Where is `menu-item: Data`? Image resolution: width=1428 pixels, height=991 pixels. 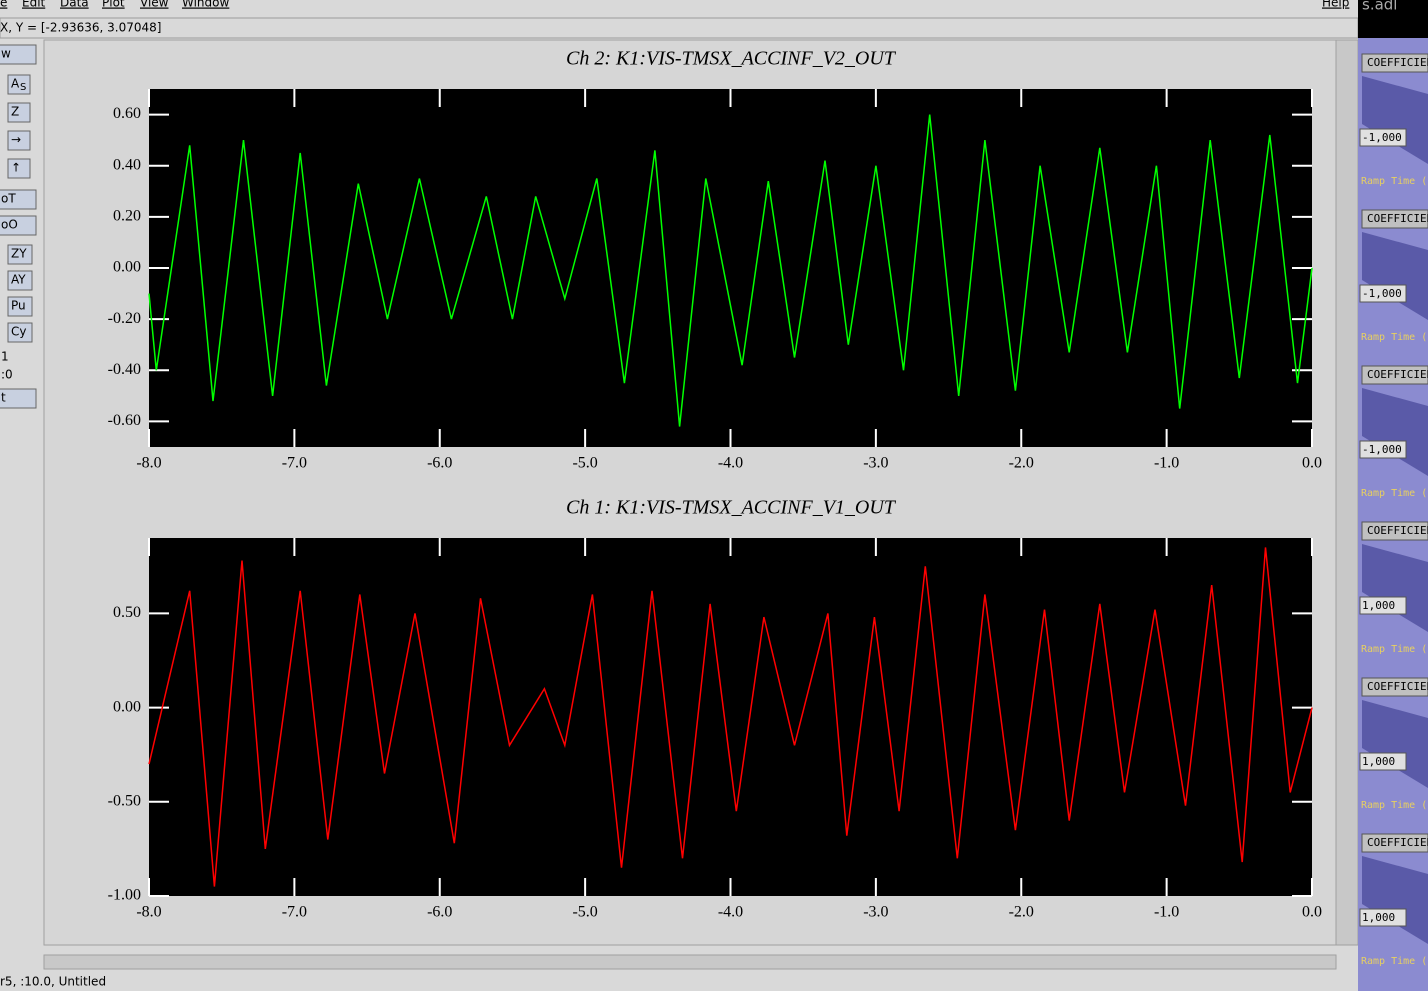
menu-item: Data is located at coordinates (74, 5).